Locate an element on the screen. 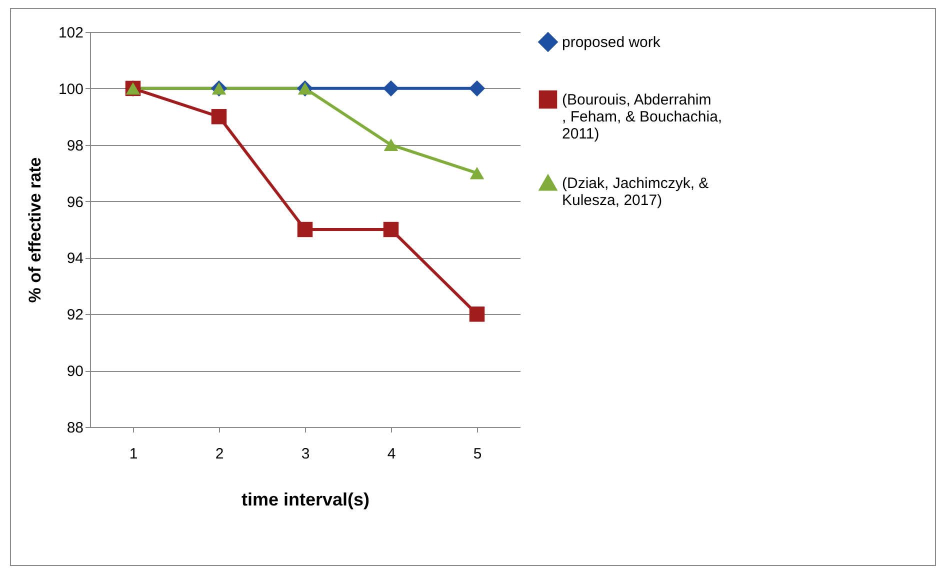 The height and width of the screenshot is (576, 948). y-tick-label: 94 is located at coordinates (75, 259).